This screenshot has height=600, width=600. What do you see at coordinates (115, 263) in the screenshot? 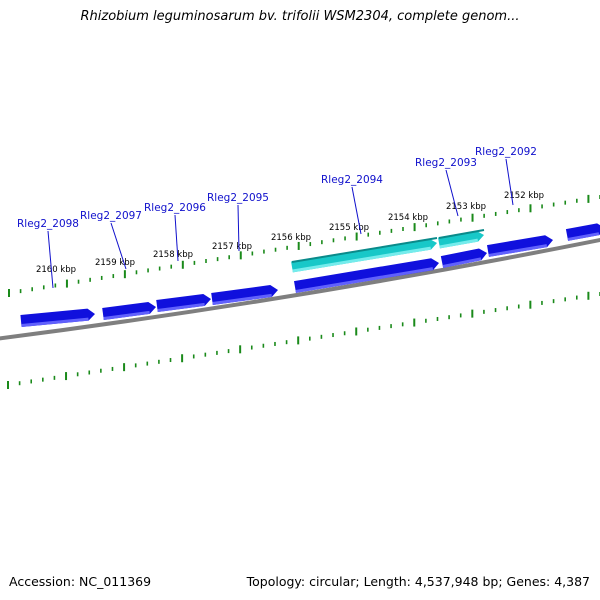
I see `ruler-label: 2159 kbp` at bounding box center [115, 263].